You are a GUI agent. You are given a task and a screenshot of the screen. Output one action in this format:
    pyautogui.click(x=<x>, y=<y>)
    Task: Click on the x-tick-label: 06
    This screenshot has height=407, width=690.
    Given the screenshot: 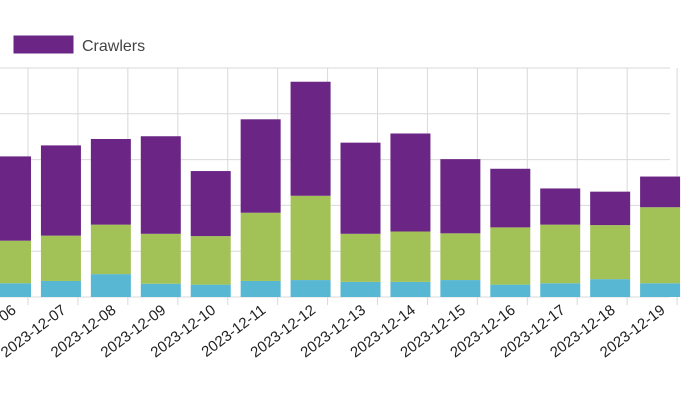 What is the action you would take?
    pyautogui.click(x=9, y=314)
    